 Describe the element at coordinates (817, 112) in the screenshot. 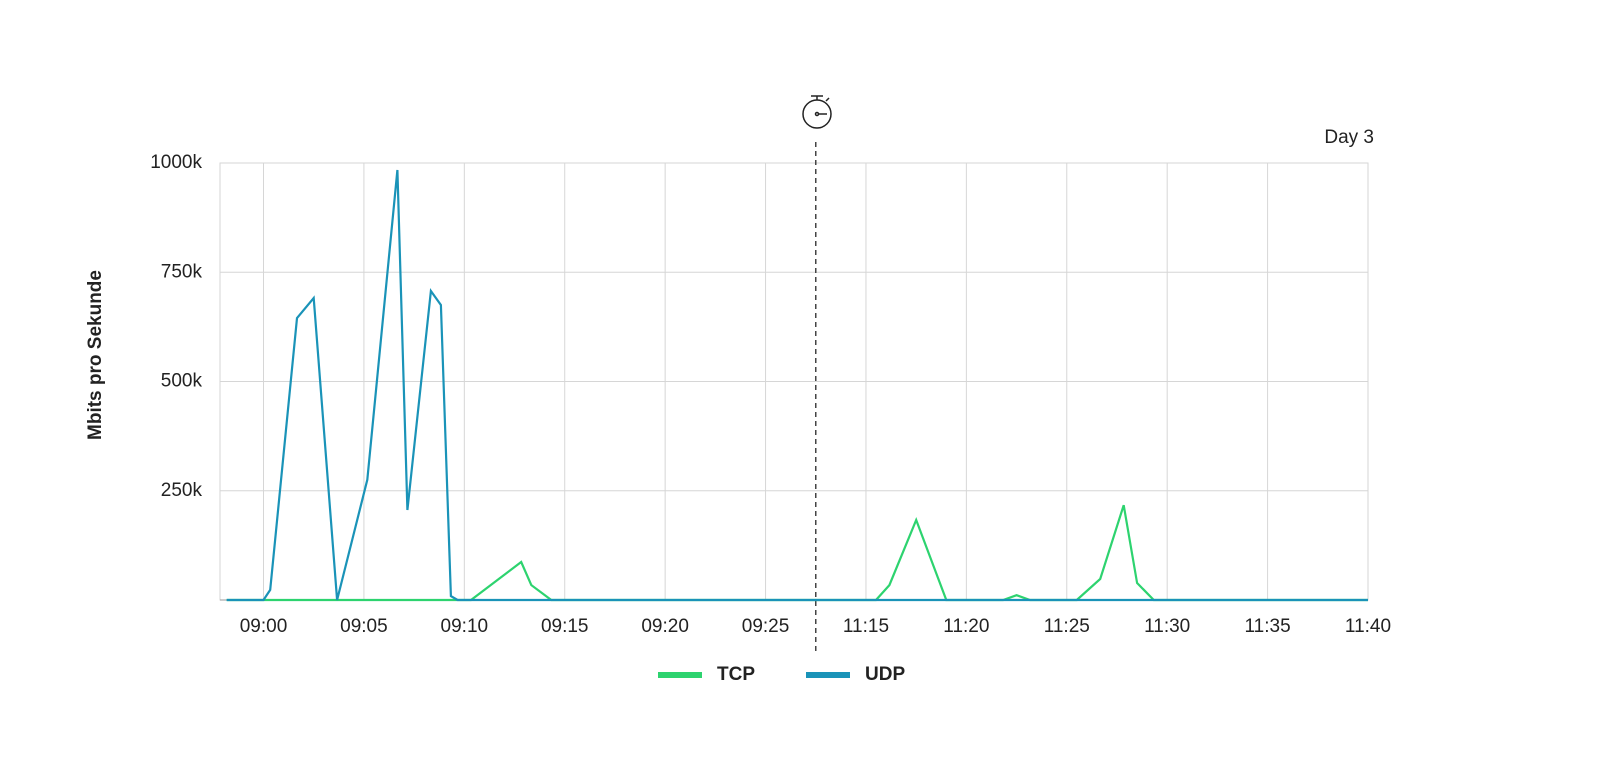

I see `stopwatch-icon` at that location.